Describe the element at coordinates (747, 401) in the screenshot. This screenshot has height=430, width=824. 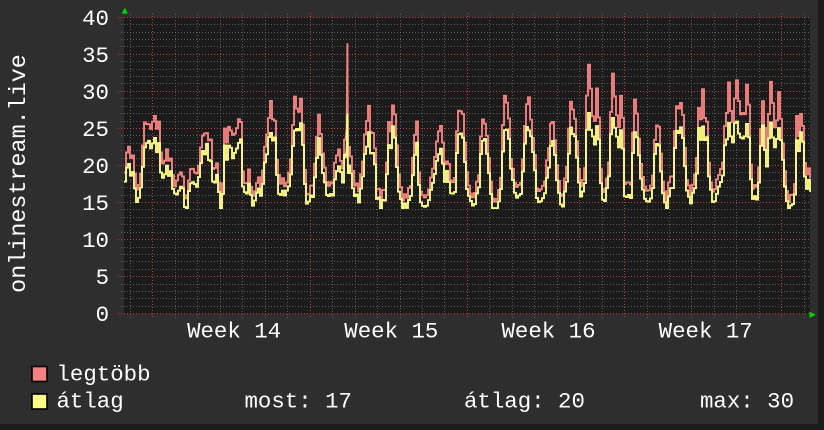
I see `svg-text: max: 30` at that location.